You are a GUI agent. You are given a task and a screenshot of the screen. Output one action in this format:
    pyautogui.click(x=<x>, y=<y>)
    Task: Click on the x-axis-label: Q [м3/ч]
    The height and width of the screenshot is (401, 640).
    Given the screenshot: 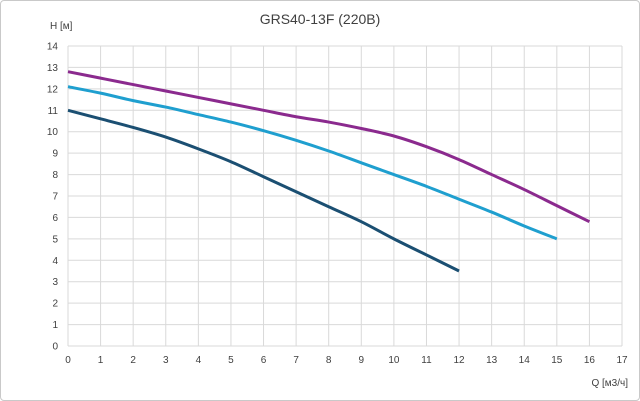 What is the action you would take?
    pyautogui.click(x=609, y=383)
    